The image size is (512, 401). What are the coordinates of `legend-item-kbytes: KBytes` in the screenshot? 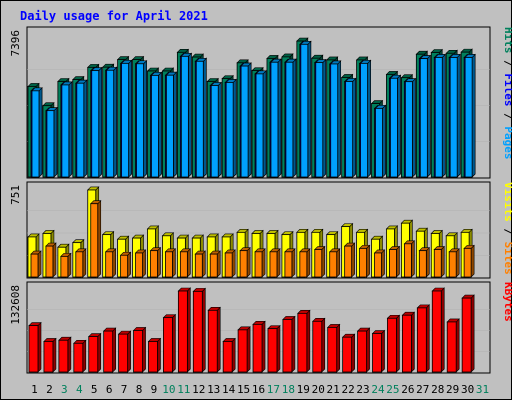 It's located at (507, 302).